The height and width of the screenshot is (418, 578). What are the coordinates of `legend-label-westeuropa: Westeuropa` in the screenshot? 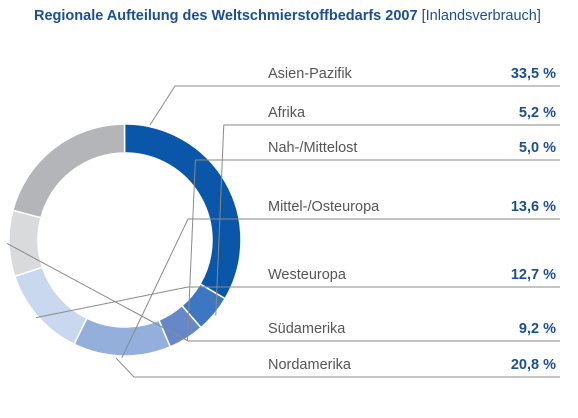 It's located at (307, 275).